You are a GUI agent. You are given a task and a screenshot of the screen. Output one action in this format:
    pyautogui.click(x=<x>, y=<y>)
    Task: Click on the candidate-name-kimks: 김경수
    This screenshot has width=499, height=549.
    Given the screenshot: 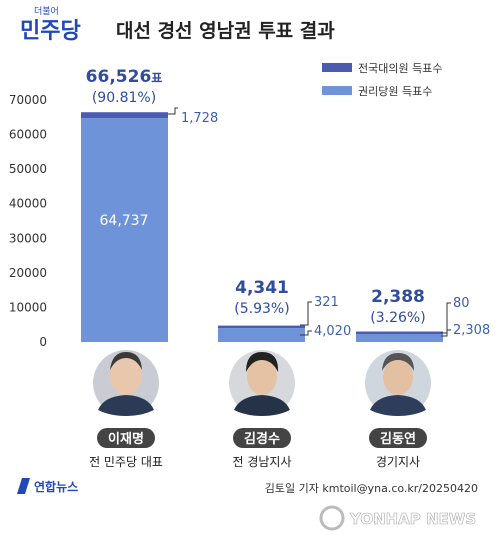 What is the action you would take?
    pyautogui.click(x=262, y=439)
    